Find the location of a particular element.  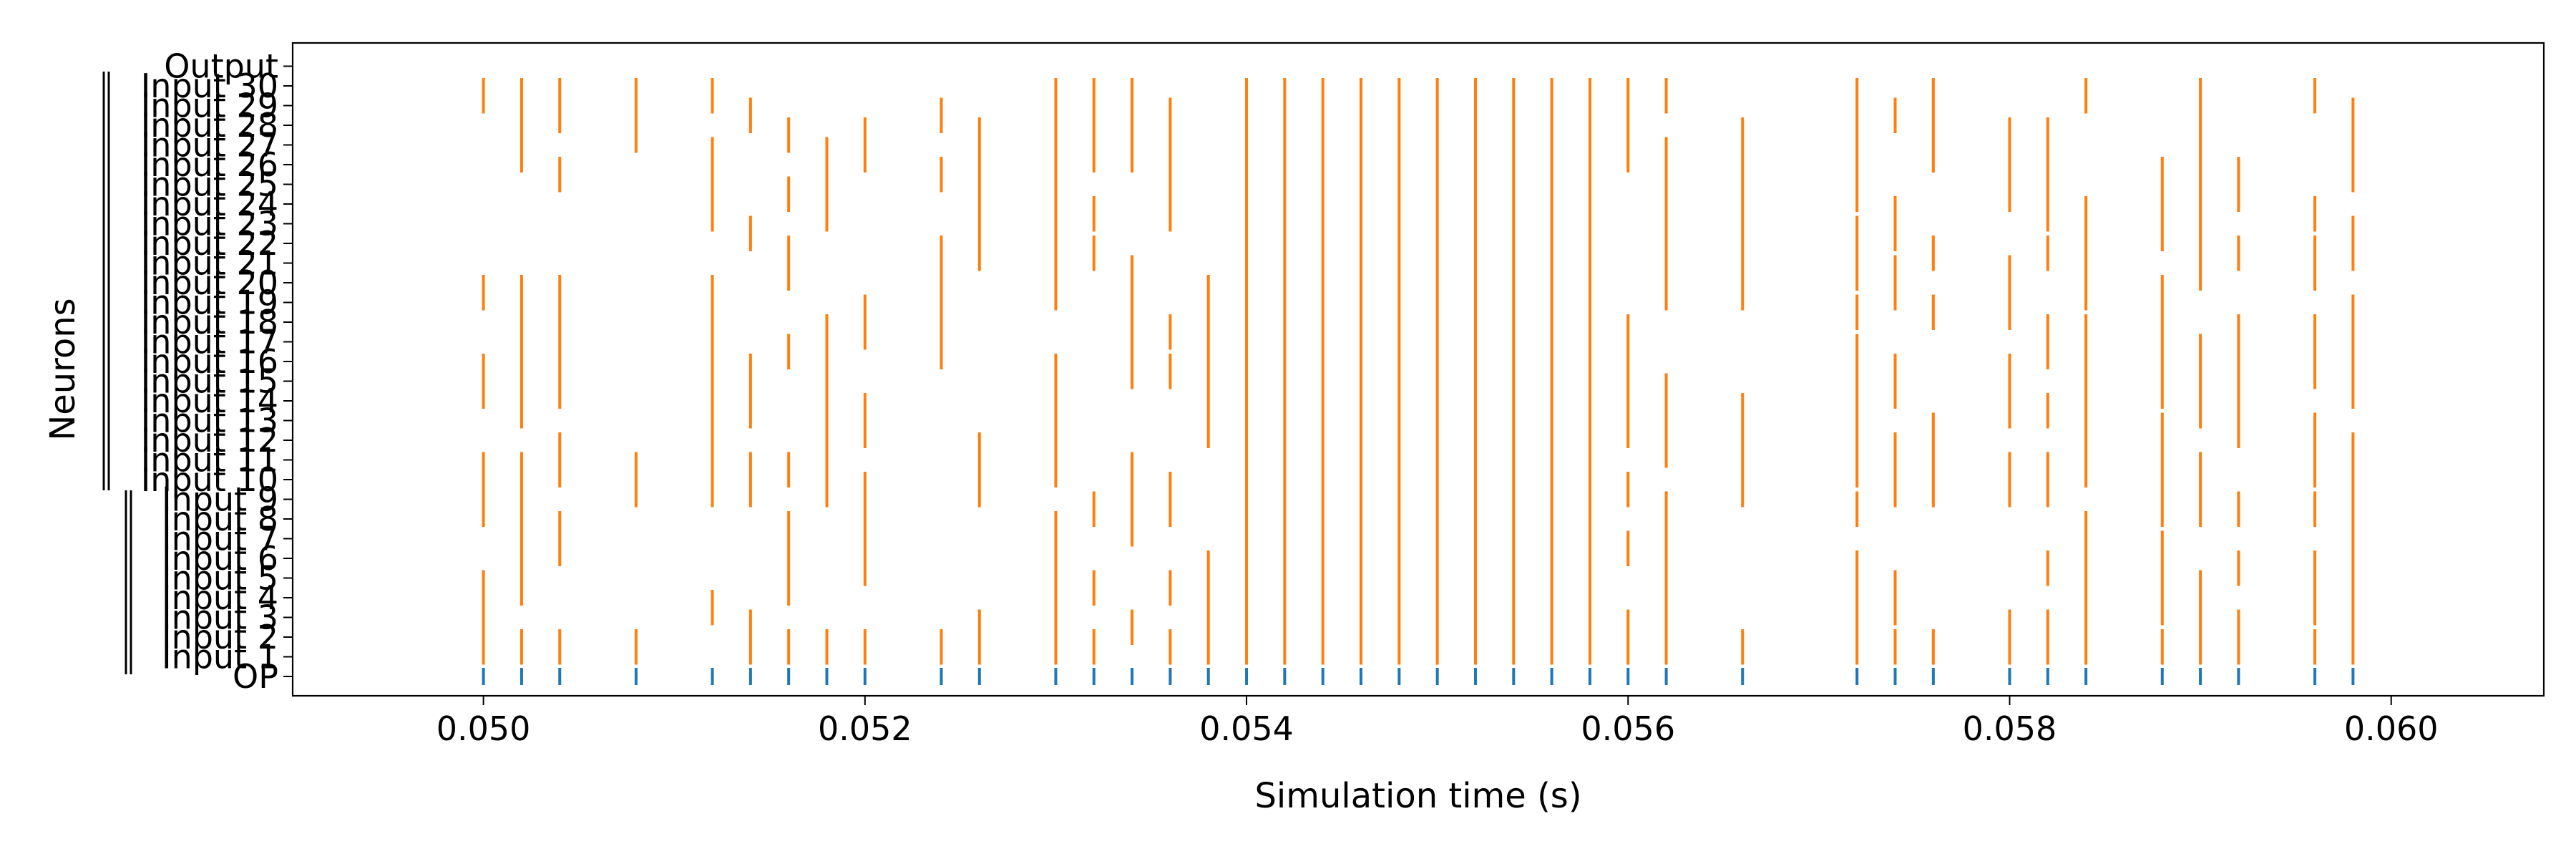

y-tick-label: Input 22 is located at coordinates (209, 243).